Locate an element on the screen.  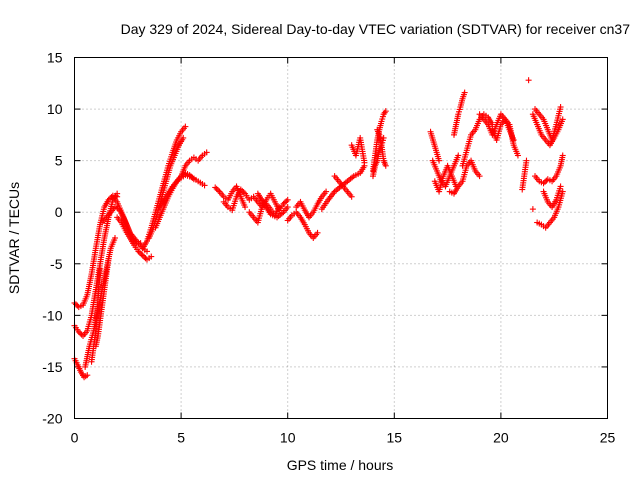
y-tick-label: 5 is located at coordinates (59, 161).